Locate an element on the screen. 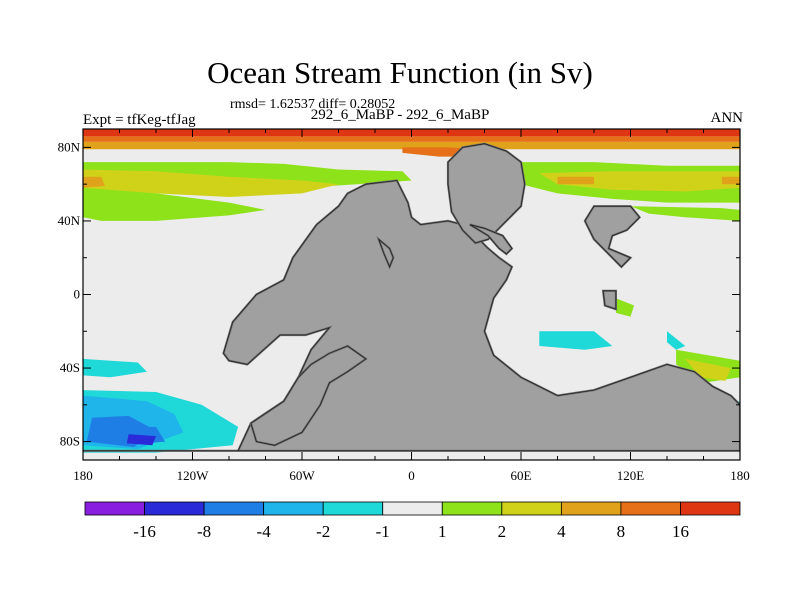 Image resolution: width=800 pixels, height=600 pixels. colorbar: -16 -8 -4 -2 -1 1 2 4 8 16 is located at coordinates (412, 521).